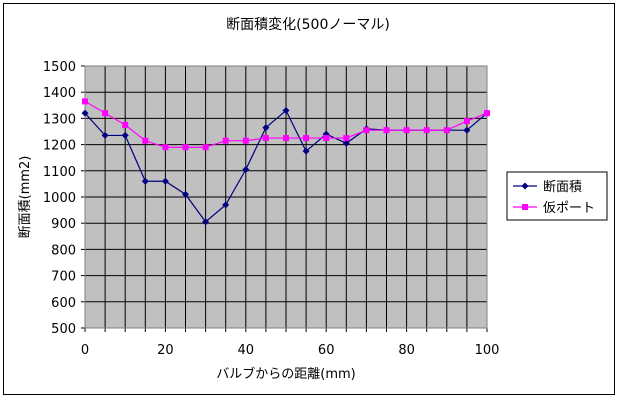 The width and height of the screenshot is (619, 400). Describe the element at coordinates (406, 350) in the screenshot. I see `x-tick-label: 80` at that location.